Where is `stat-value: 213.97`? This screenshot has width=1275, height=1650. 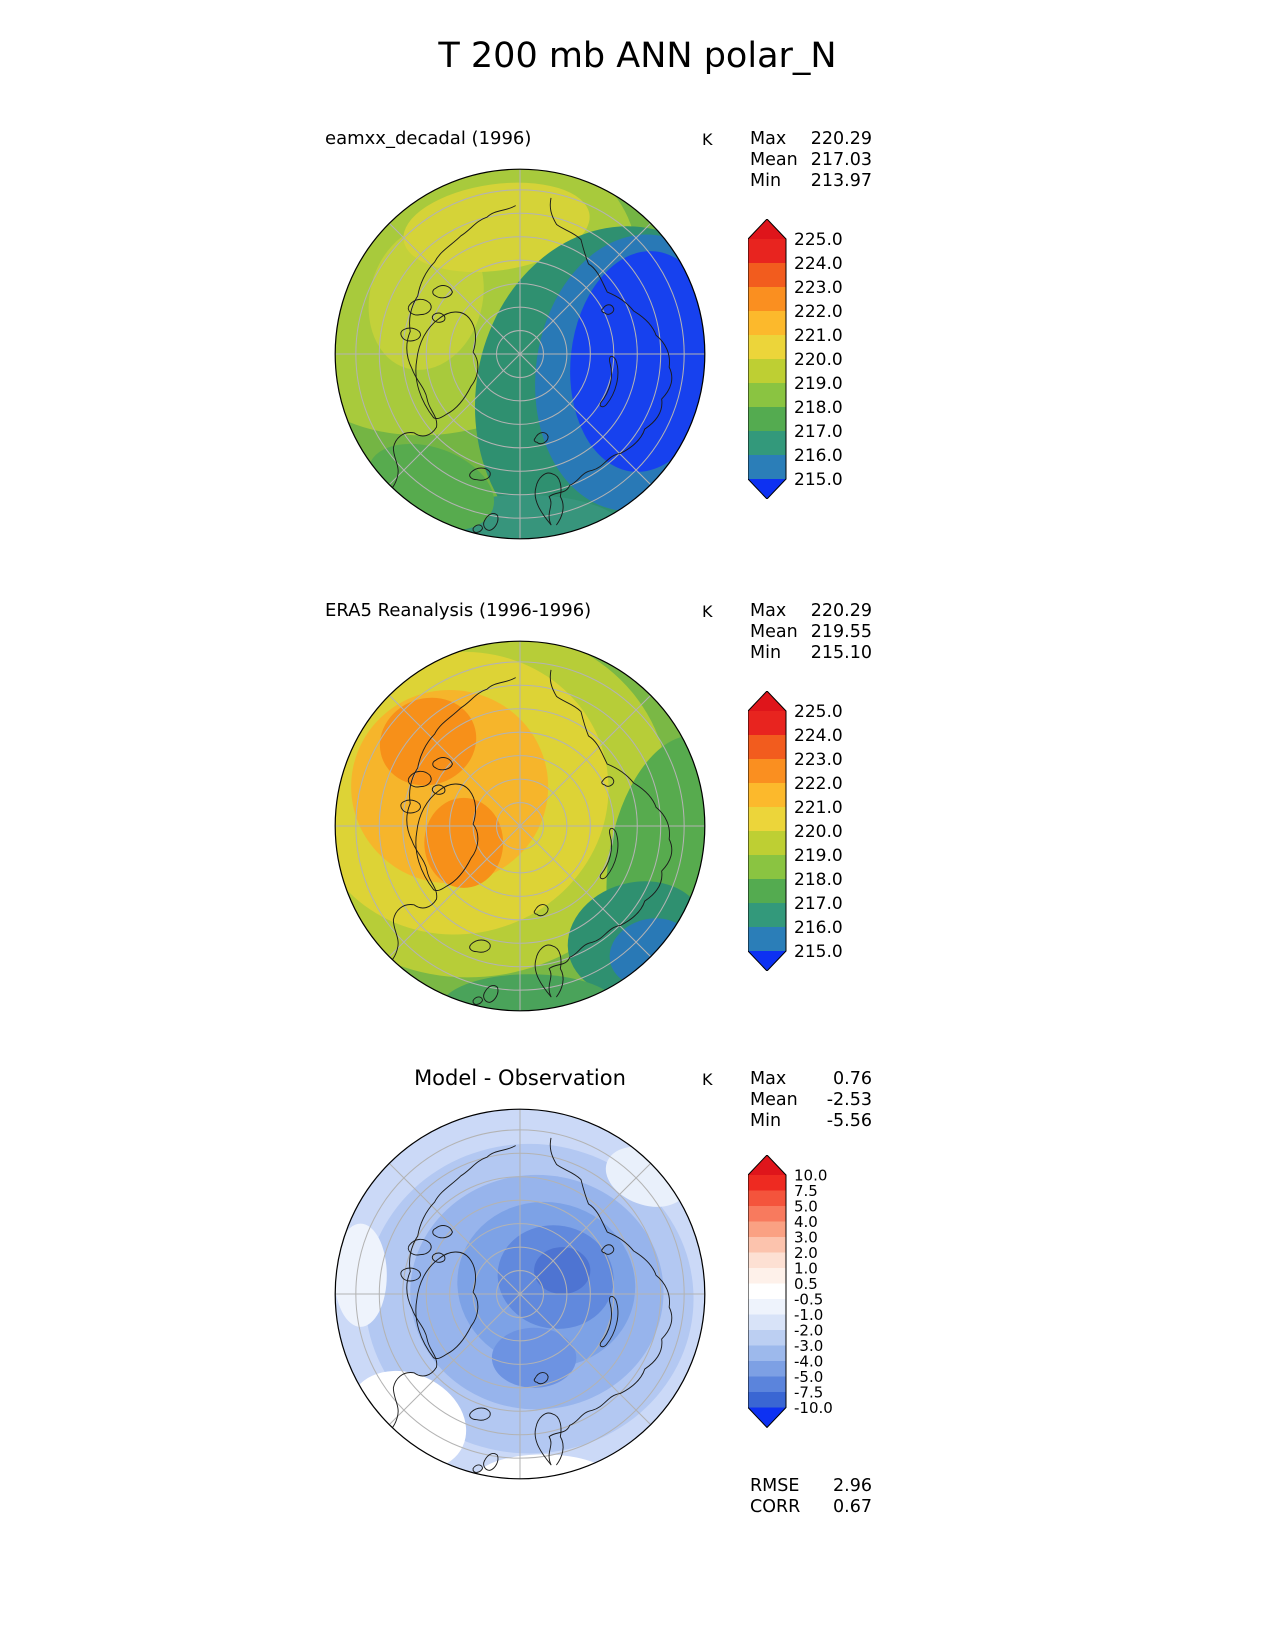
stat-value: 213.97 is located at coordinates (841, 181).